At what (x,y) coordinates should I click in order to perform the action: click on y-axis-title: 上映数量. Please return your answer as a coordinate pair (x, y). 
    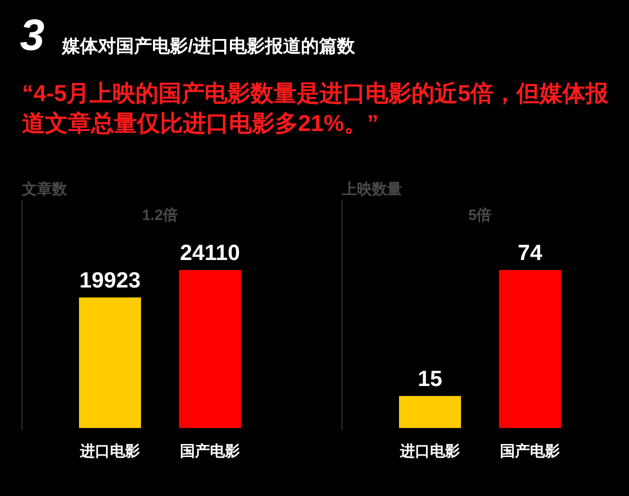
    Looking at the image, I should click on (371, 189).